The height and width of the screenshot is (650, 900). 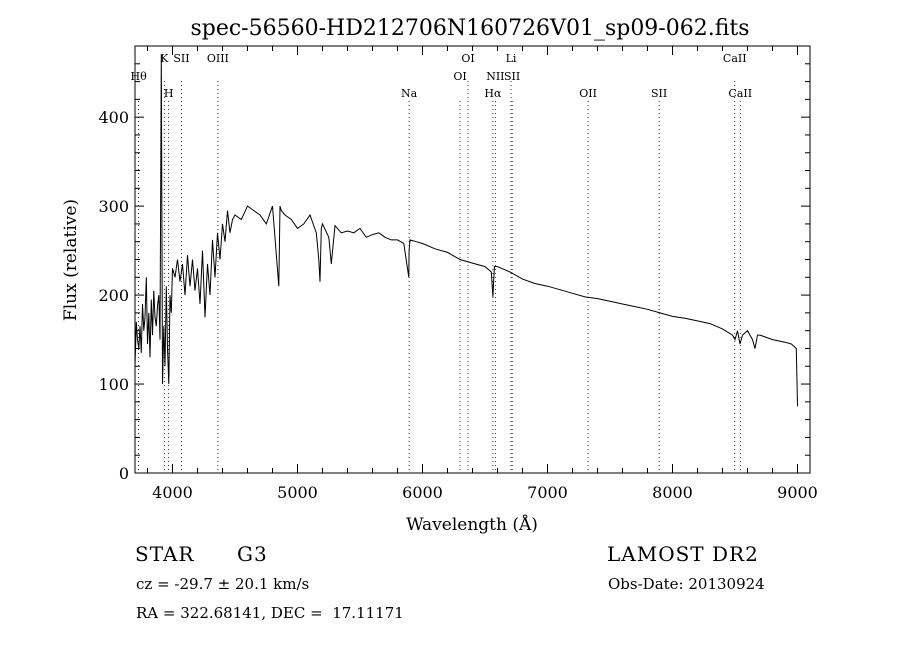 What do you see at coordinates (252, 554) in the screenshot?
I see `spectral-subclass: G3` at bounding box center [252, 554].